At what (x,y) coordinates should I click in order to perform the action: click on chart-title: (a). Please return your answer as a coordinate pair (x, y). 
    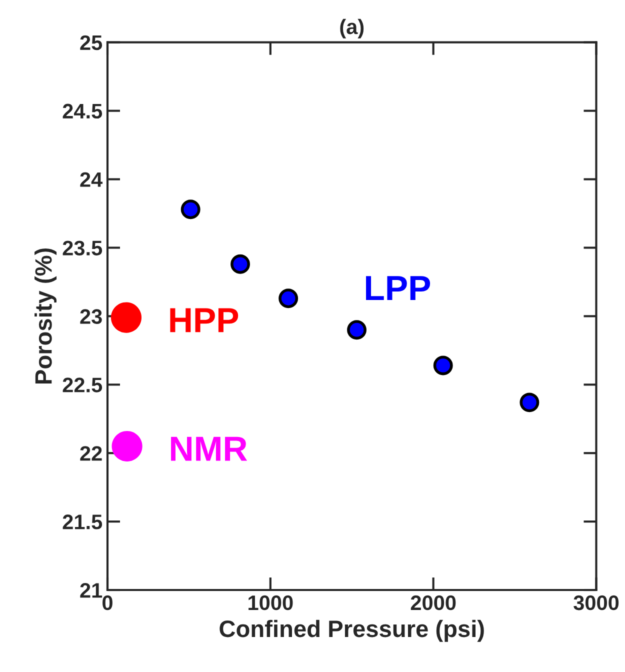
    Looking at the image, I should click on (352, 28).